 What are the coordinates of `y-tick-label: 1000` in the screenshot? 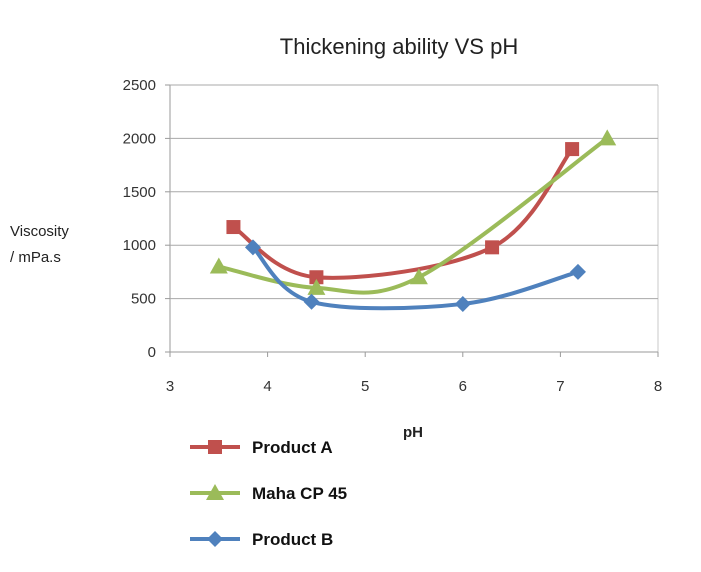 It's located at (139, 245).